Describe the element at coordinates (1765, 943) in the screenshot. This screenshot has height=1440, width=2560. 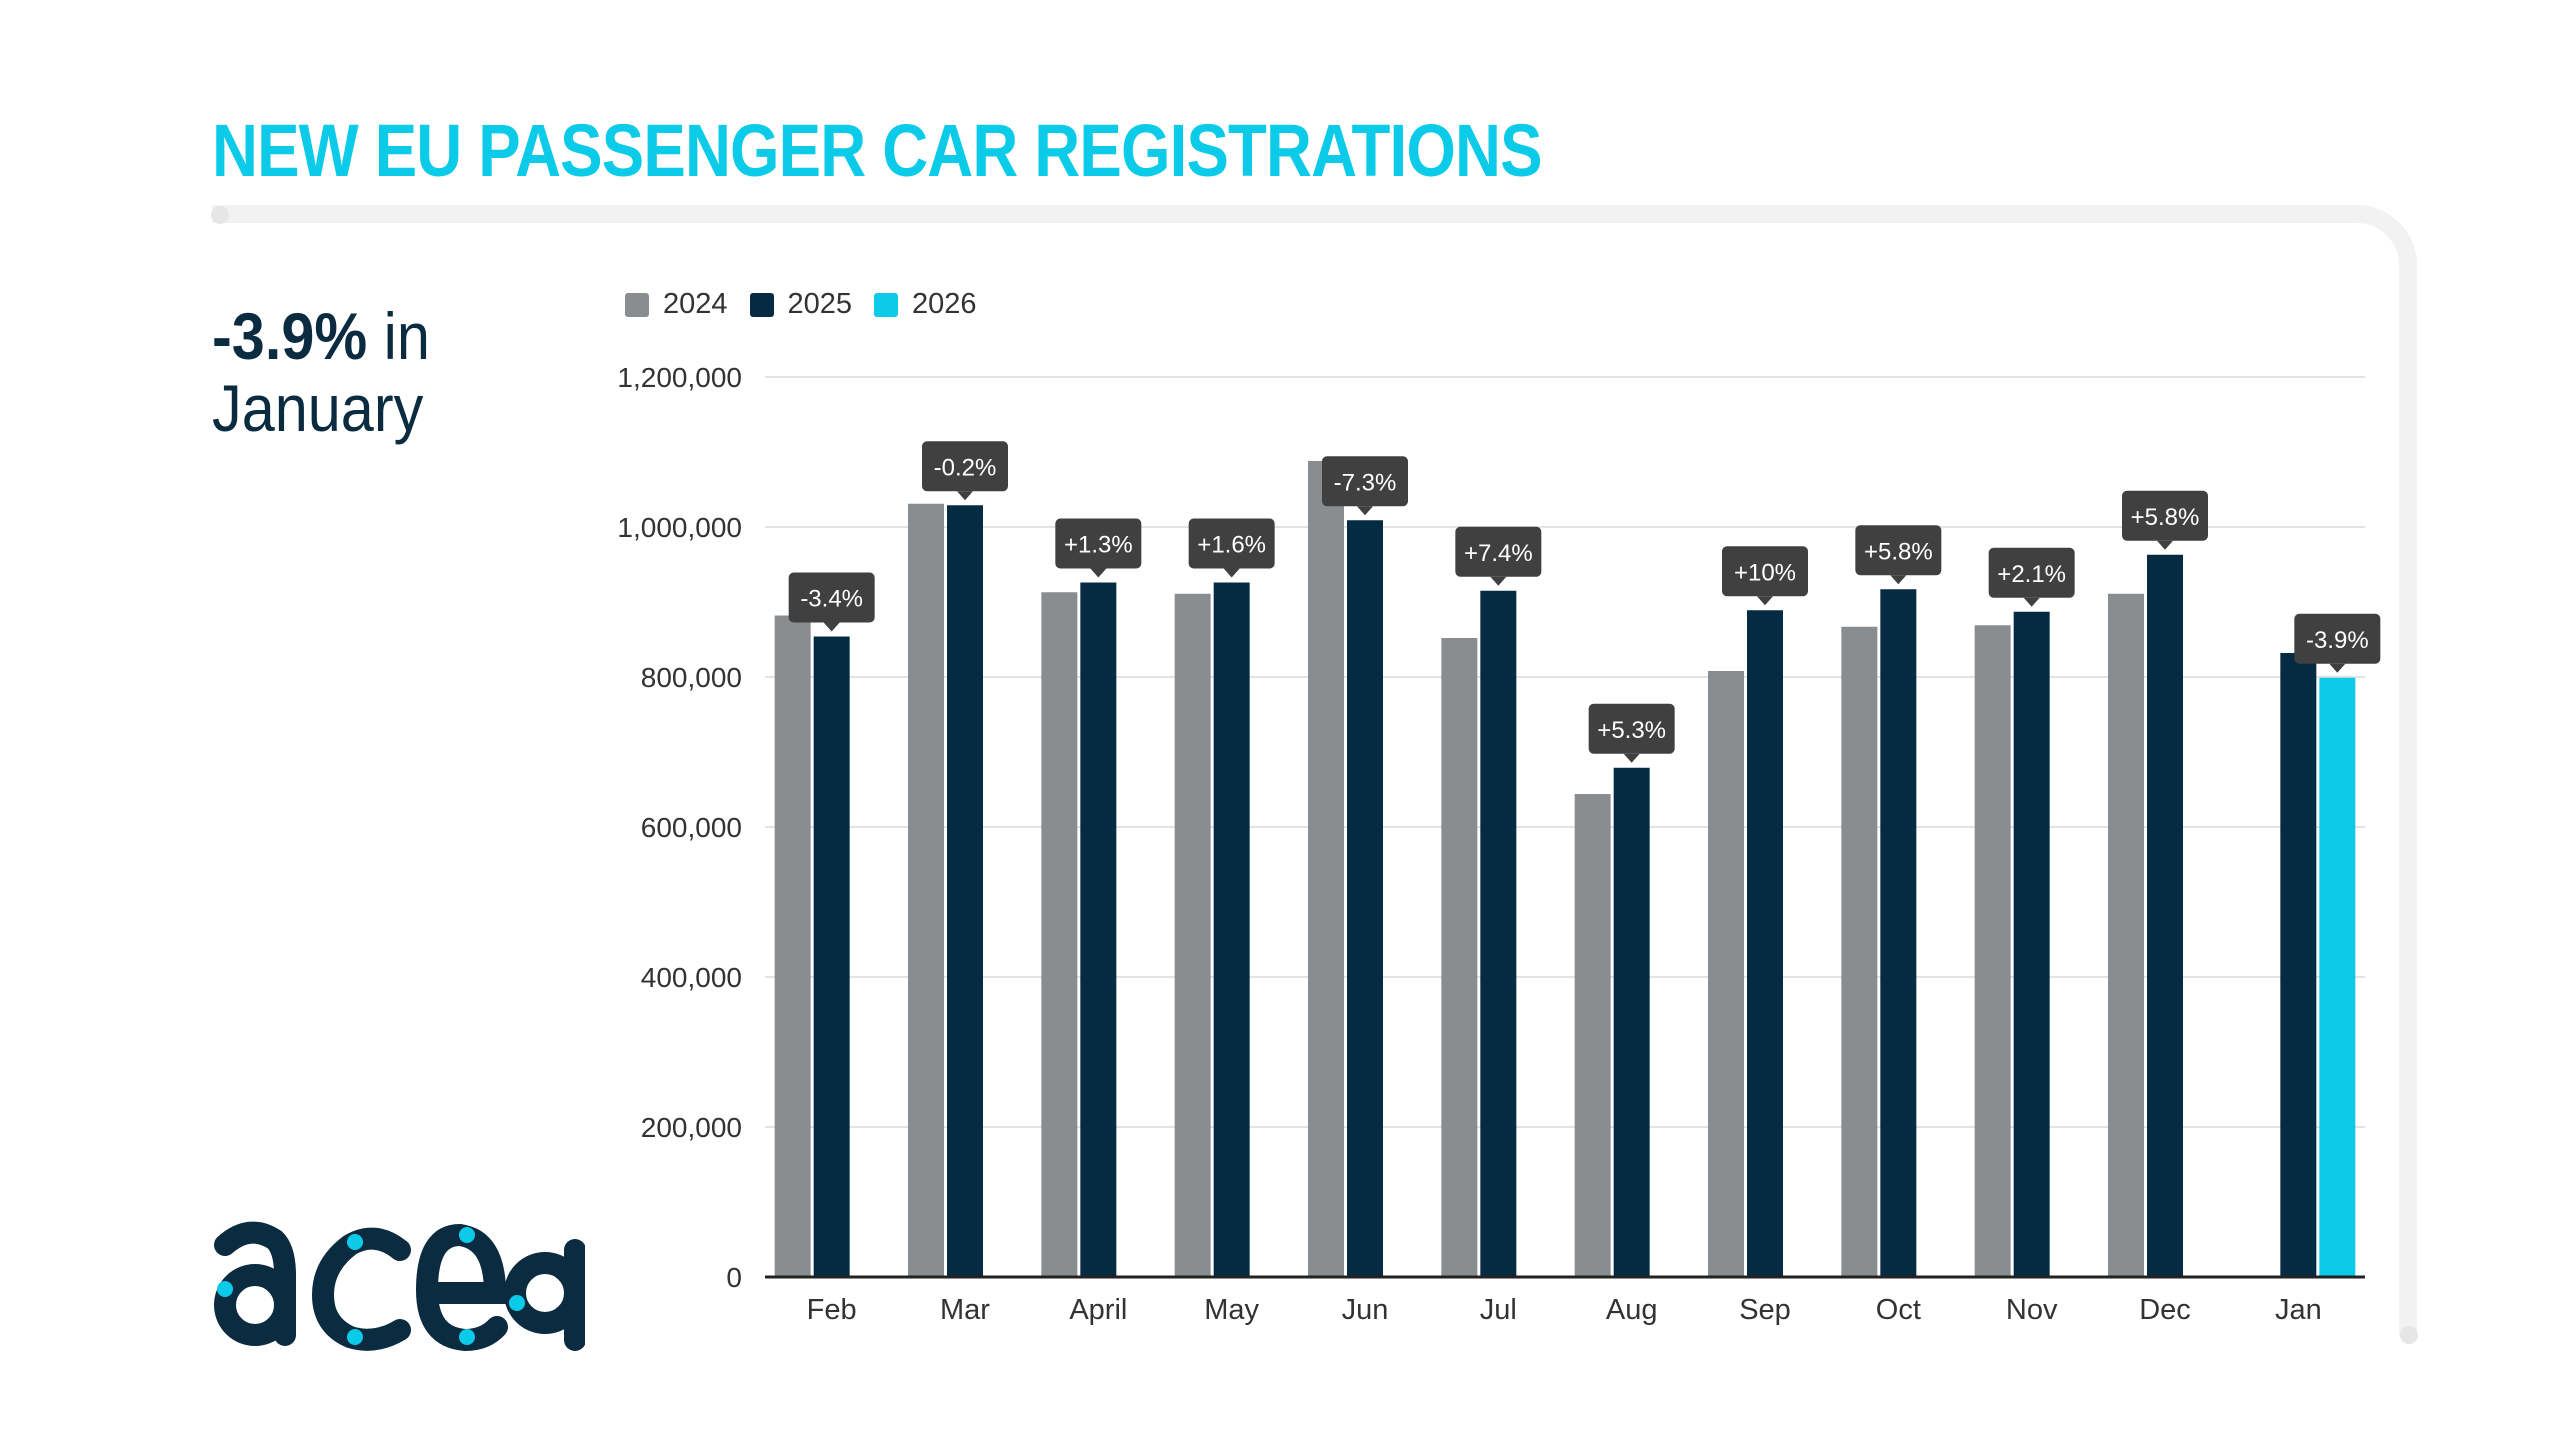
I see `bar-2025-Sep` at that location.